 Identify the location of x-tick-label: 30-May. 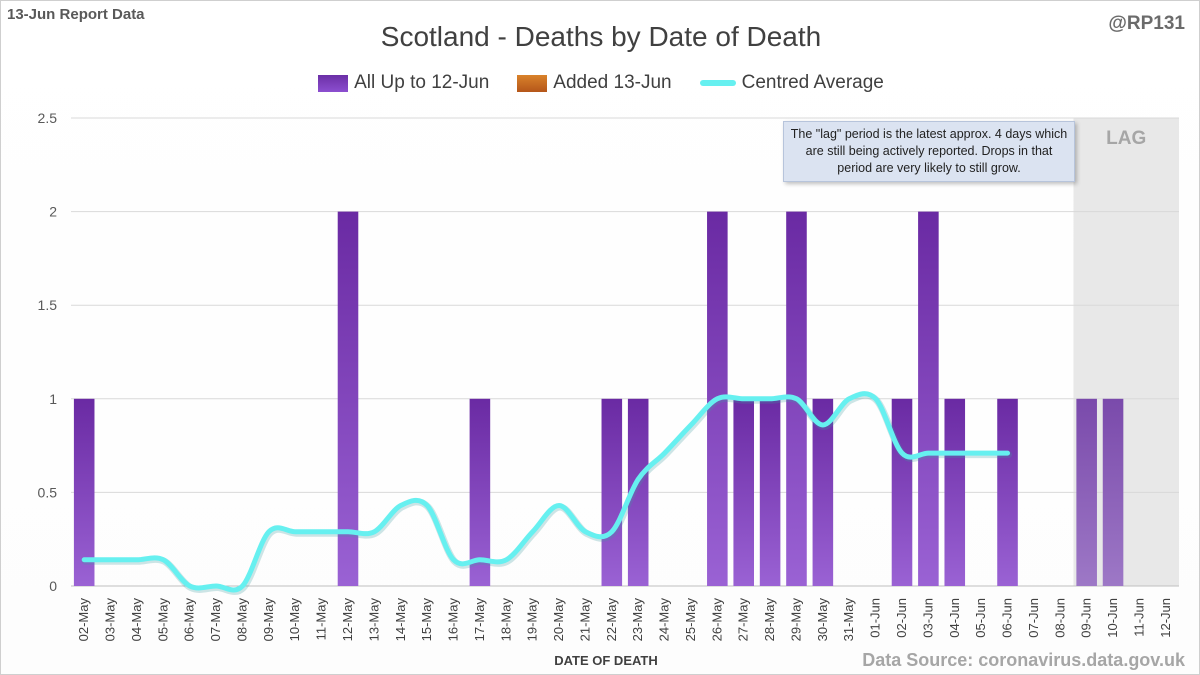
(822, 620).